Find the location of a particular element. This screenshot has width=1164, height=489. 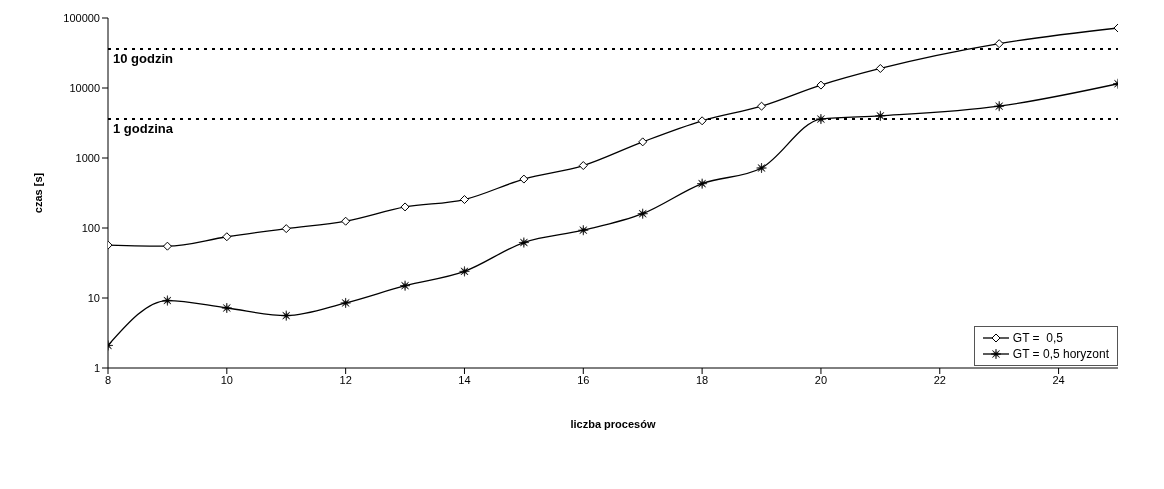

x-tick-label: 24 is located at coordinates (1058, 379).